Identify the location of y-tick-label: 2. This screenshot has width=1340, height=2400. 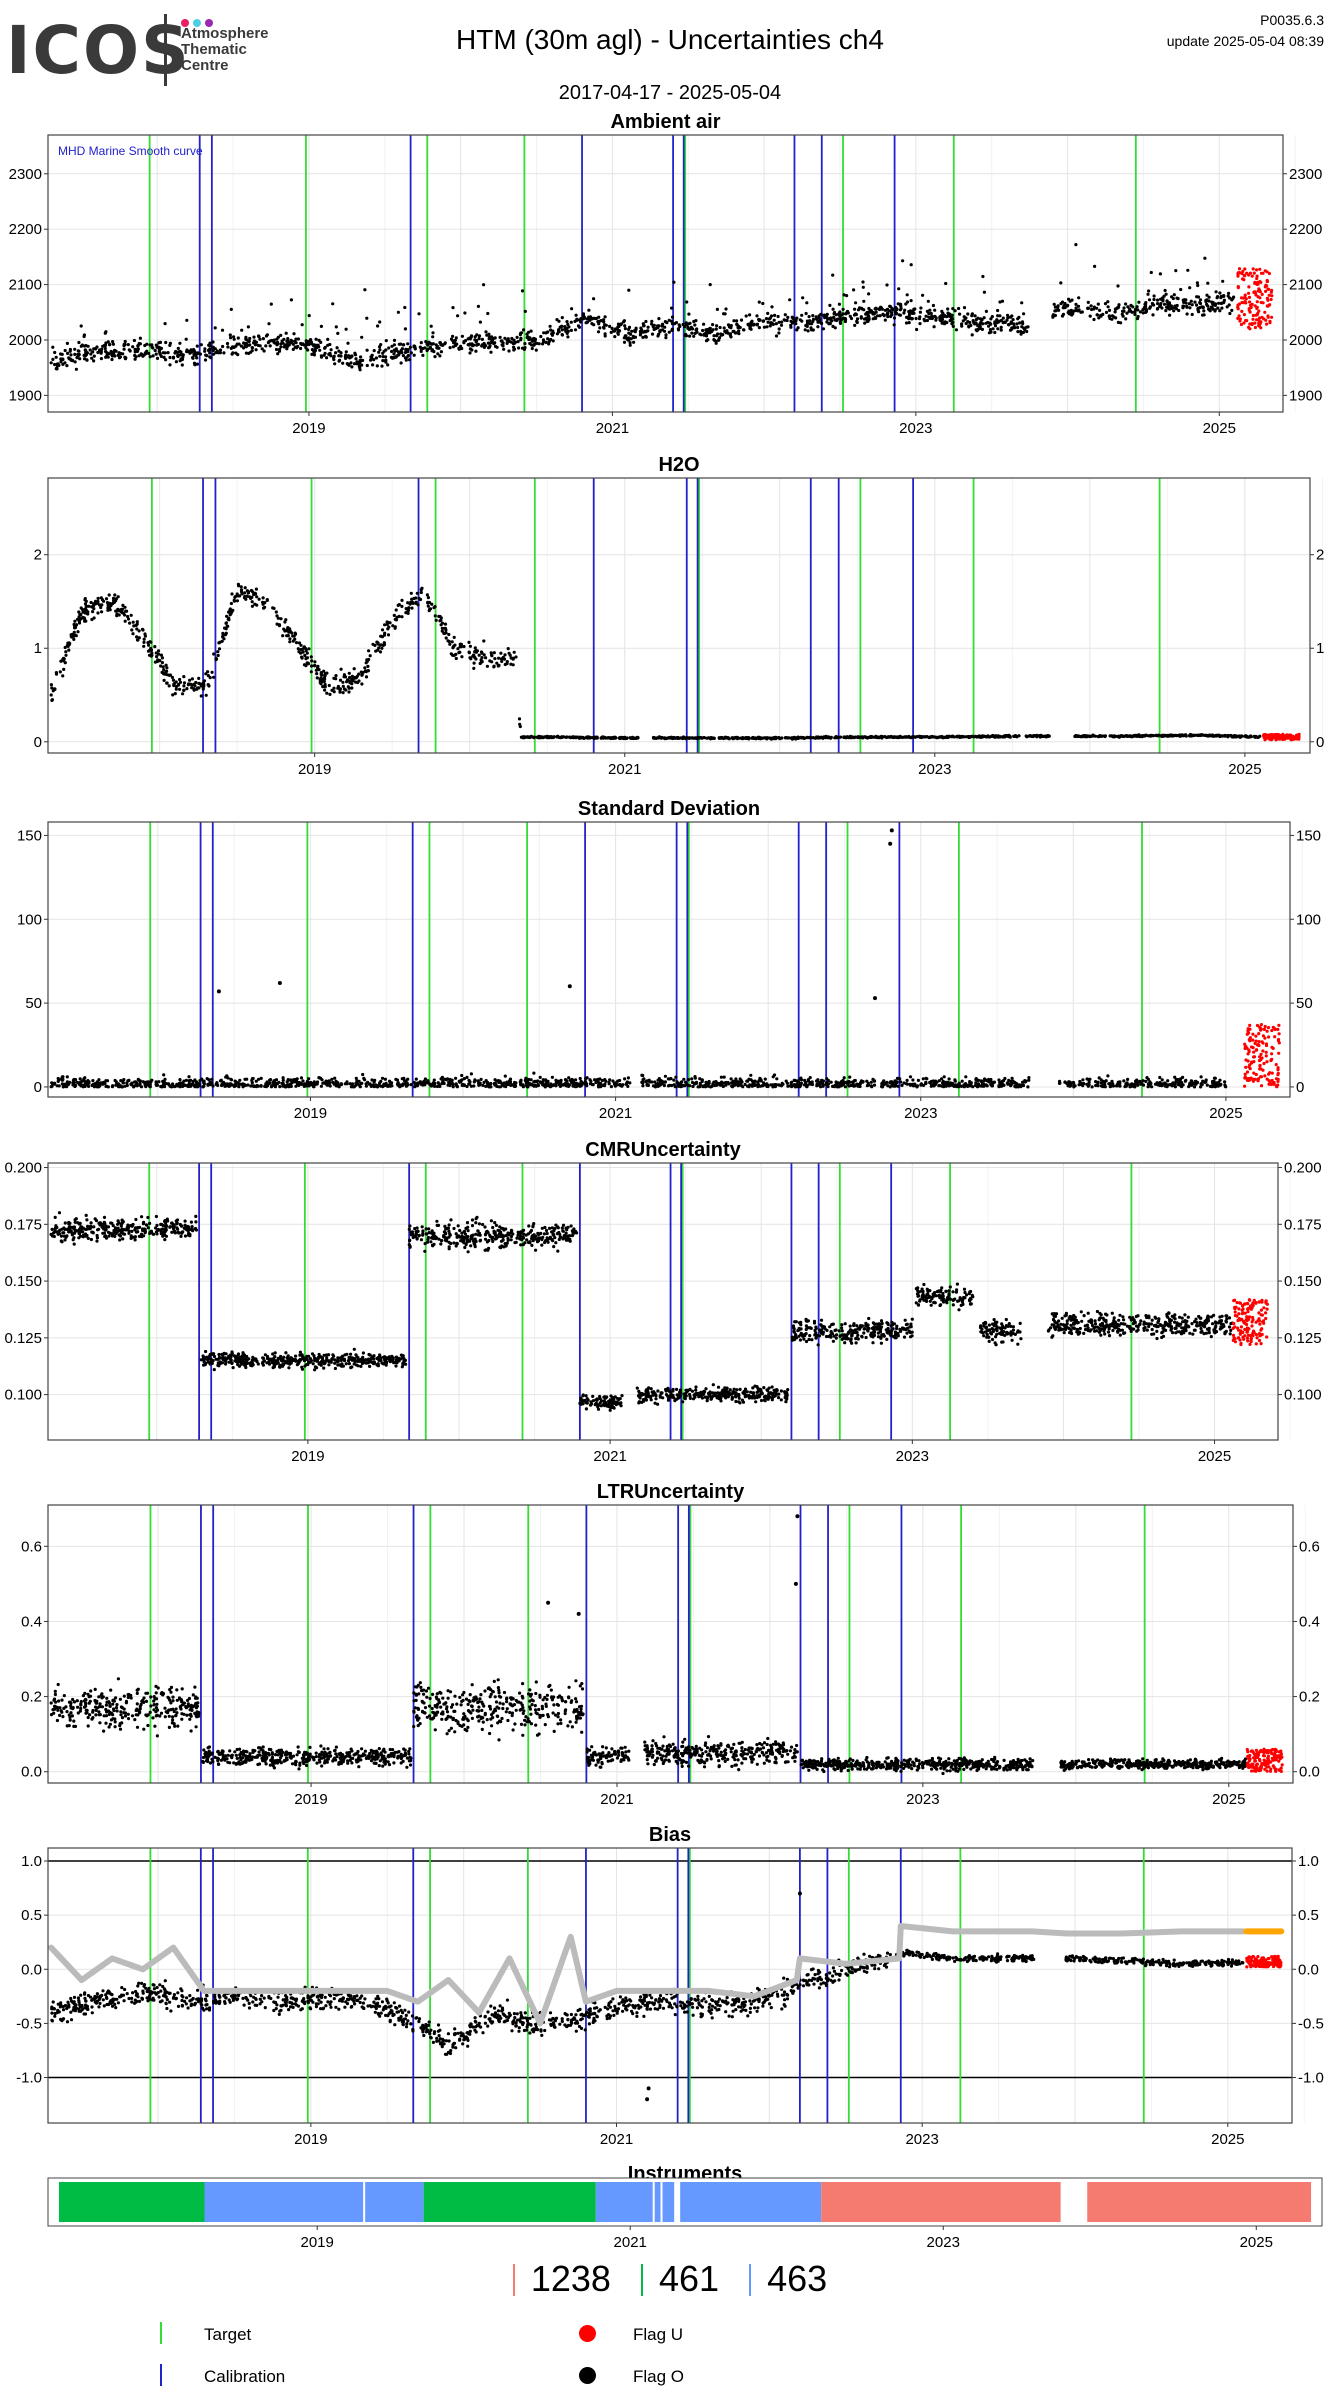
(1320, 555).